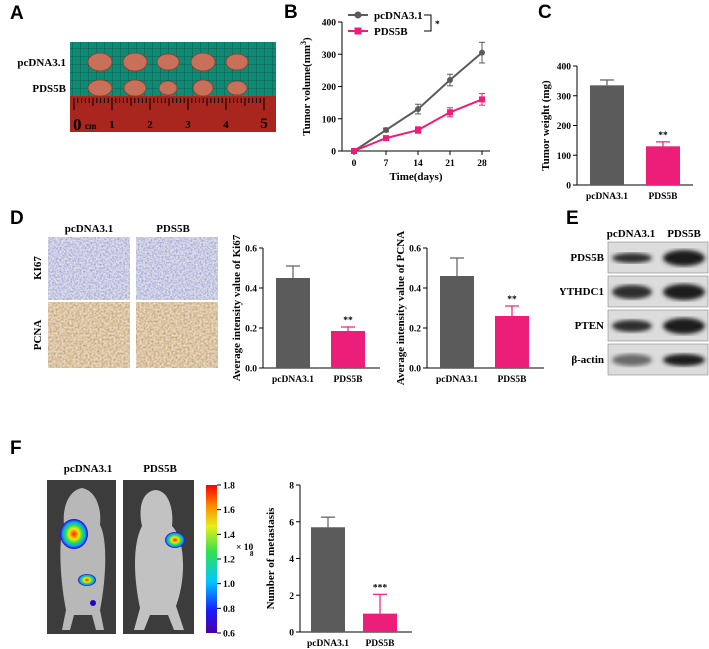 This screenshot has width=709, height=649. I want to click on img-col-pcdna: pcDNA3.1, so click(88, 469).